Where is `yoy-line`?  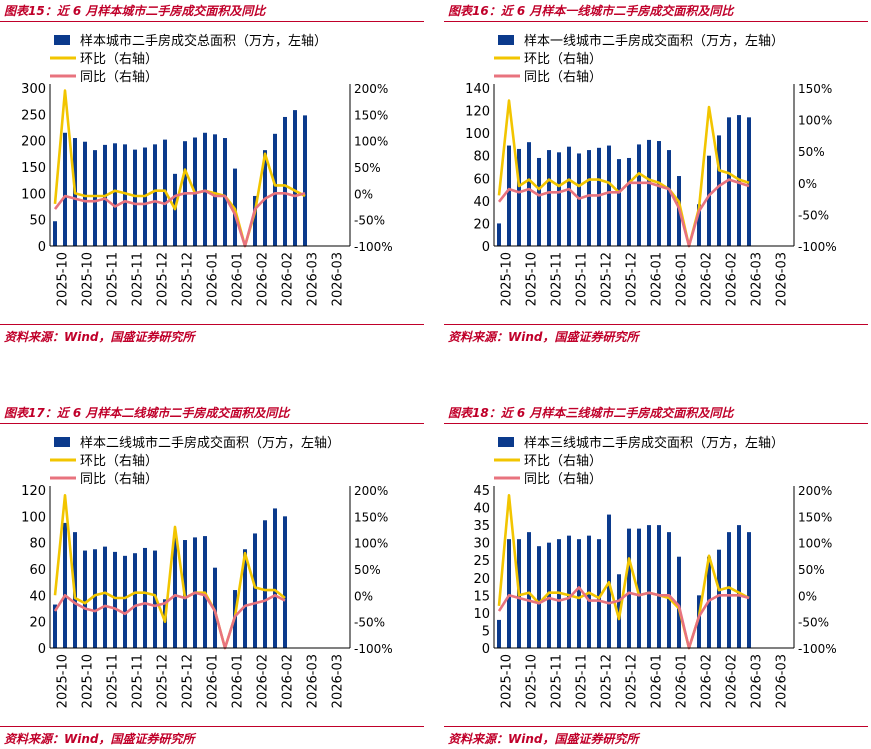 yoy-line is located at coordinates (169, 620).